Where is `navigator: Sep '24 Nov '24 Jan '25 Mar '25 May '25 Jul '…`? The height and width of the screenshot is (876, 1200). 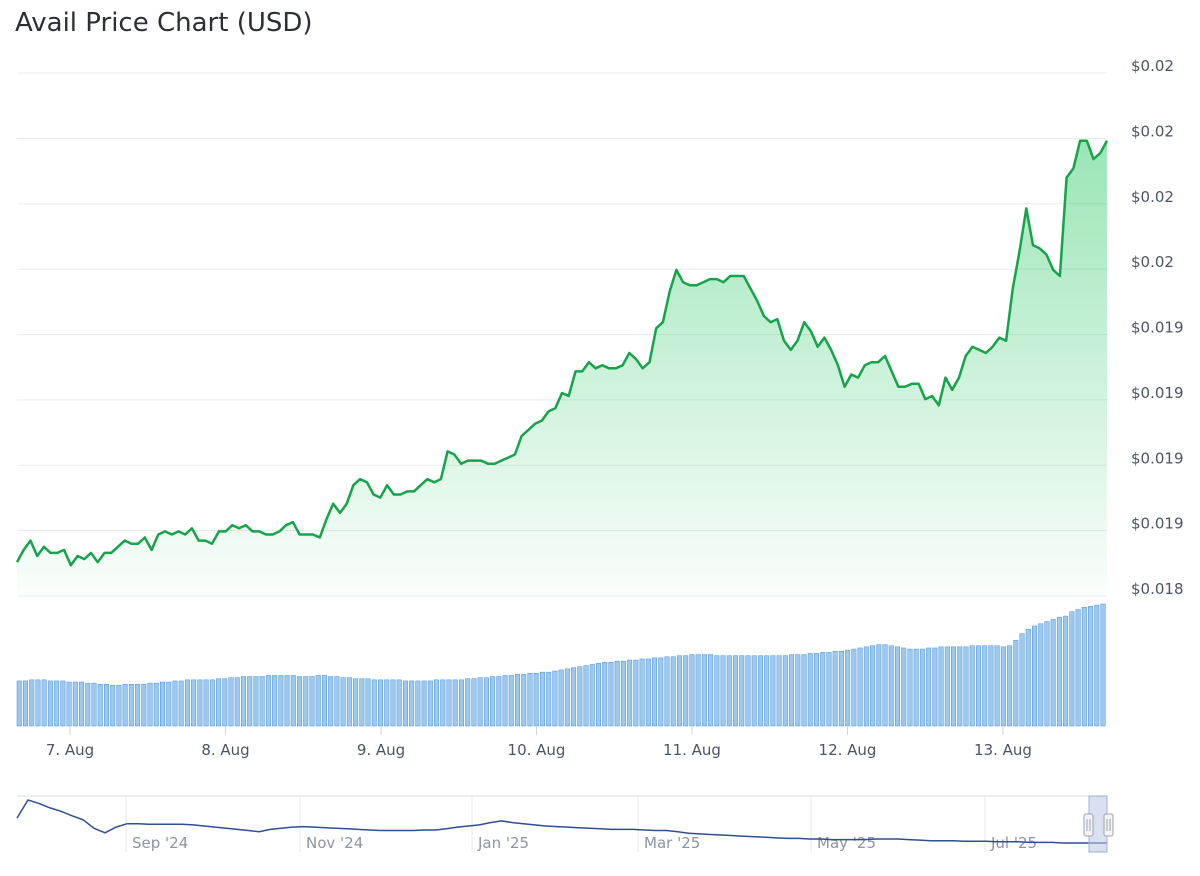 navigator: Sep '24 Nov '24 Jan '25 Mar '25 May '25 Jul '… is located at coordinates (565, 824).